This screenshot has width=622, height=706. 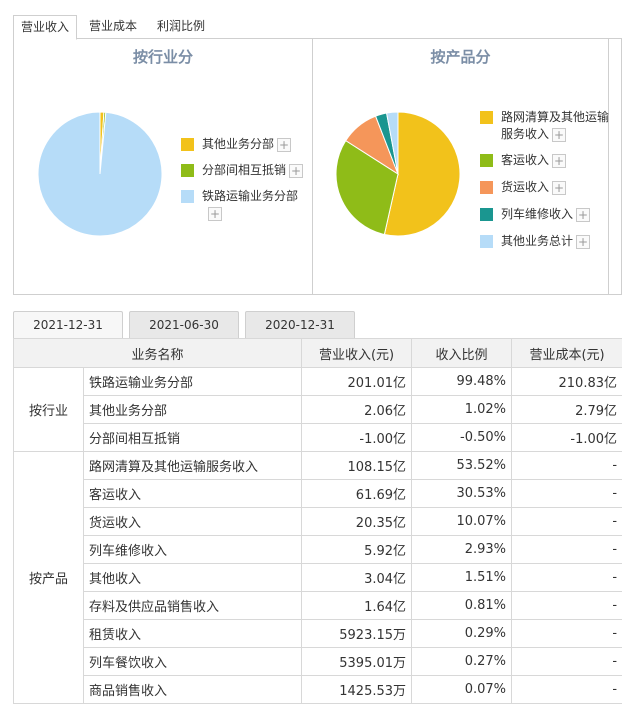 I want to click on row-ratio: 1.02%, so click(x=462, y=409).